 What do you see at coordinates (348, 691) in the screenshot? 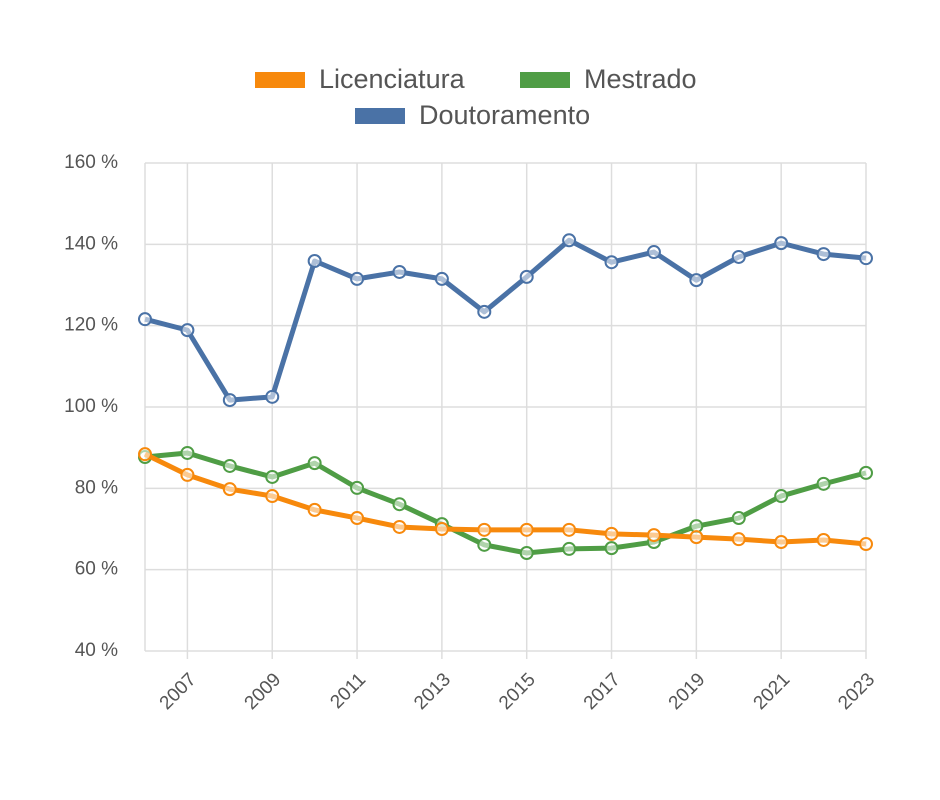
I see `x-tick-label: 2011` at bounding box center [348, 691].